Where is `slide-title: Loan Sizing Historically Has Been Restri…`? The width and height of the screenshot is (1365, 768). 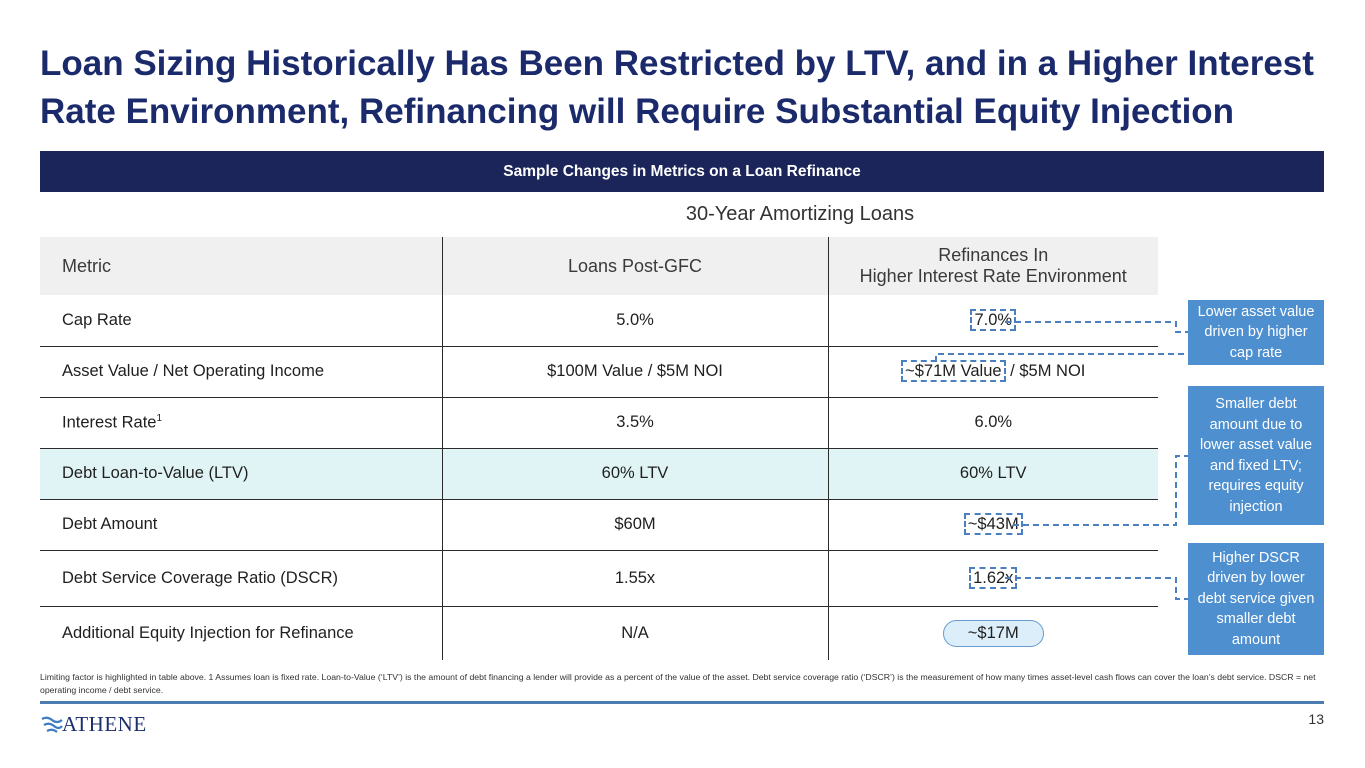 slide-title: Loan Sizing Historically Has Been Restri… is located at coordinates (677, 87).